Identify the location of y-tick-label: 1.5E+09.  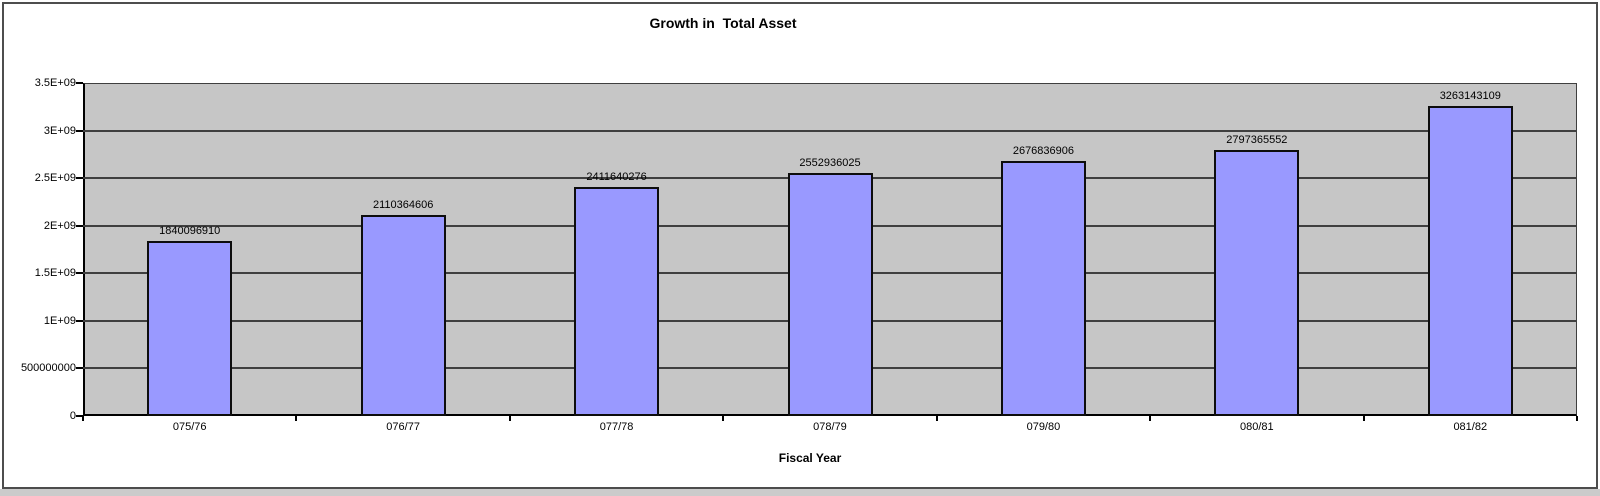
(55, 273).